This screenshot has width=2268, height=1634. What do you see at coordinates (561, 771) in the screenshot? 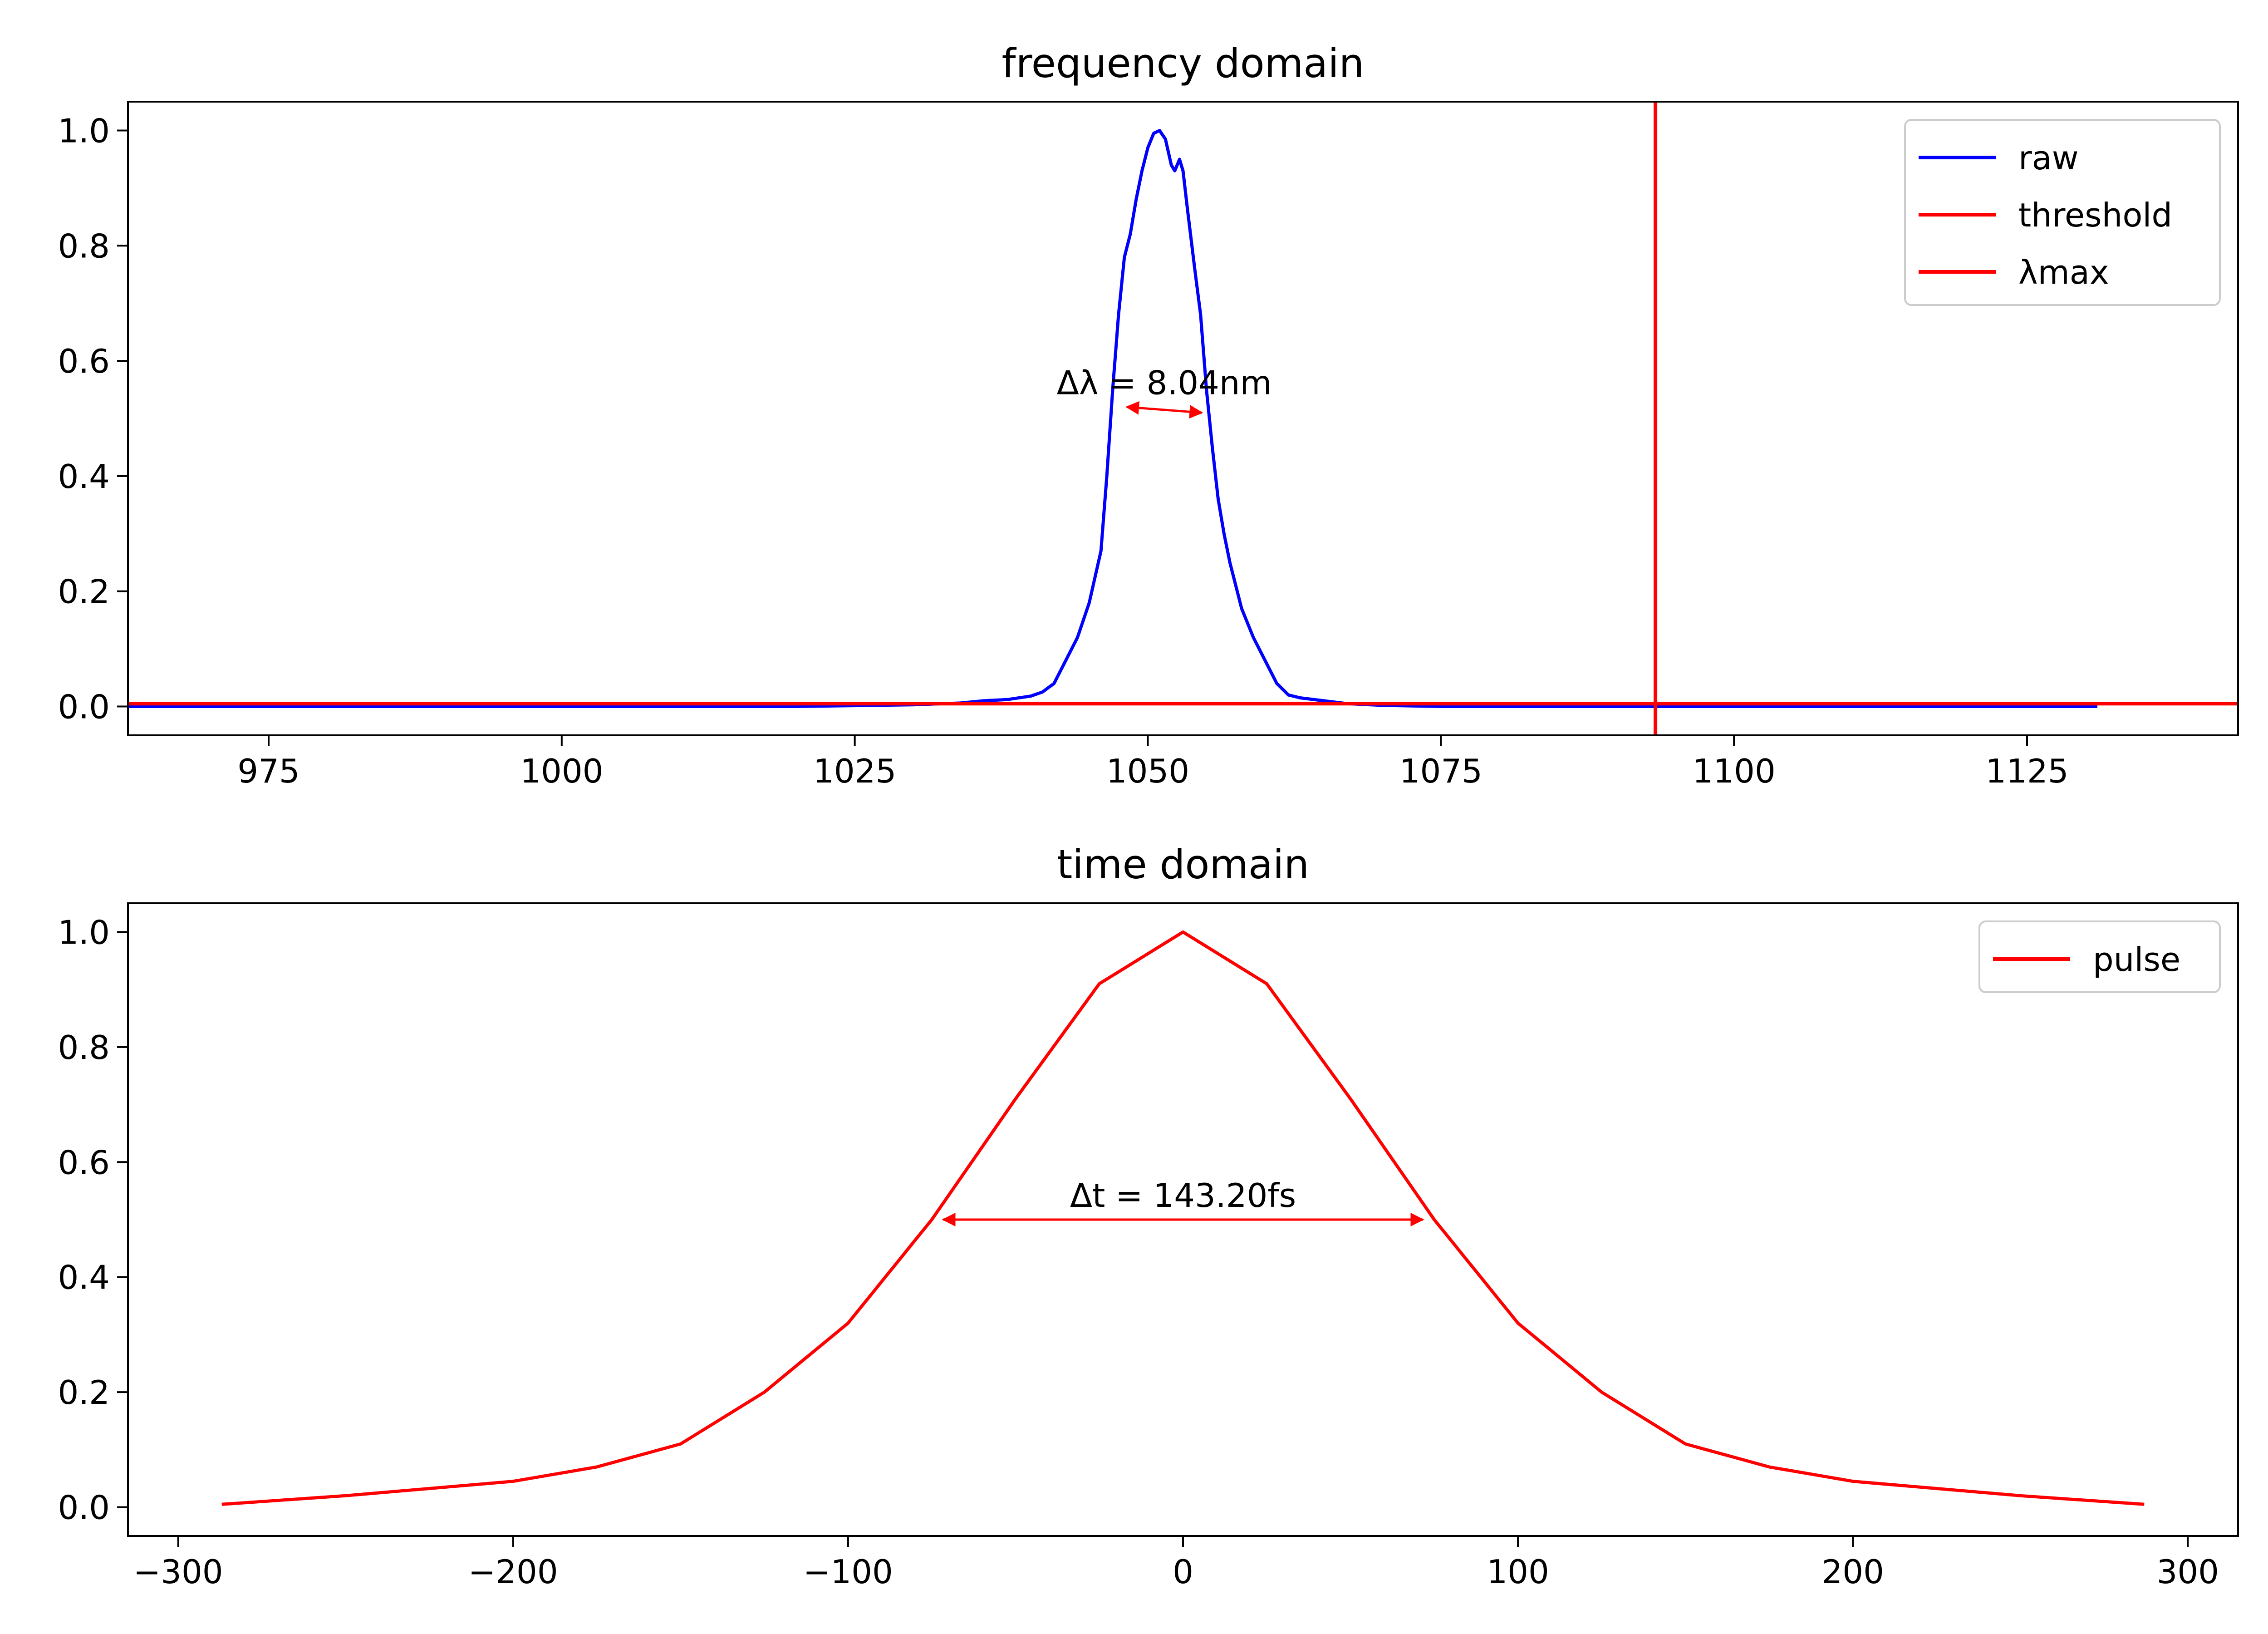
I see `x-tick-label: 1000` at bounding box center [561, 771].